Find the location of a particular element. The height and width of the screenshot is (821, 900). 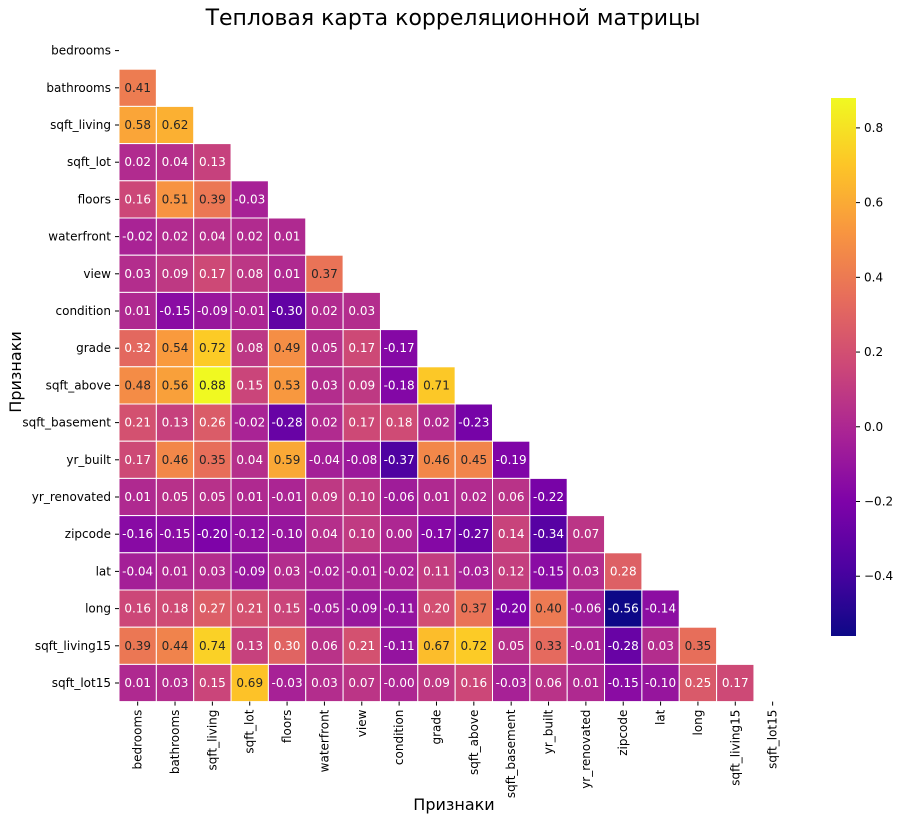

cell-value-label: 0.20 is located at coordinates (436, 609).